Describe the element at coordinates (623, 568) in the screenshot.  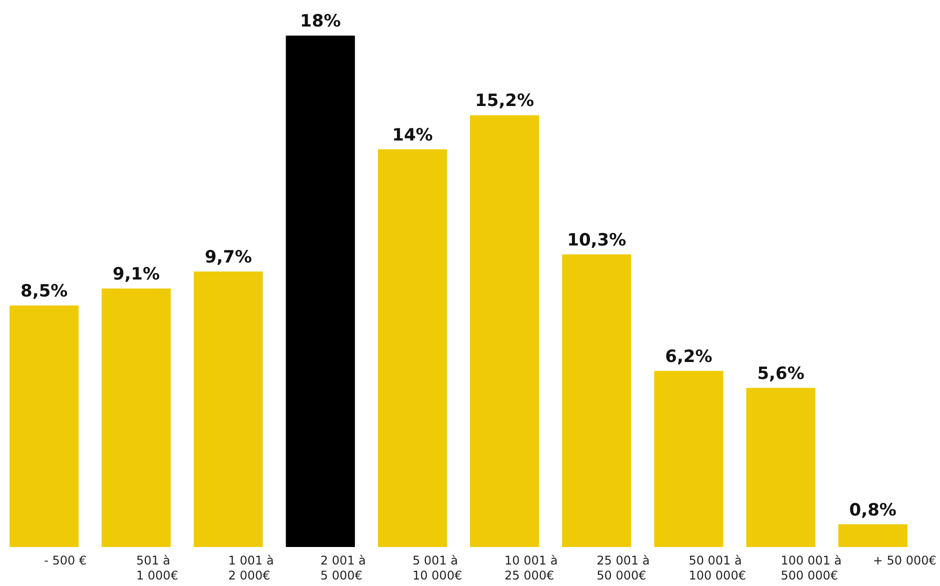
I see `x-tick-label: 25 001 à 50 000€` at that location.